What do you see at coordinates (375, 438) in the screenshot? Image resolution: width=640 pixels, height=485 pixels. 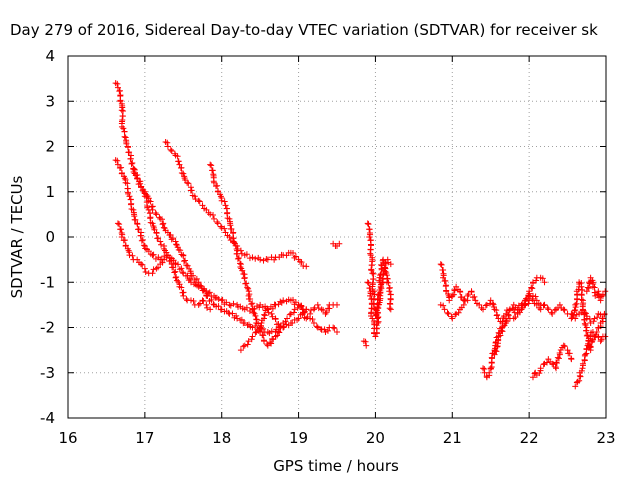 I see `x-tick-label: 20` at bounding box center [375, 438].